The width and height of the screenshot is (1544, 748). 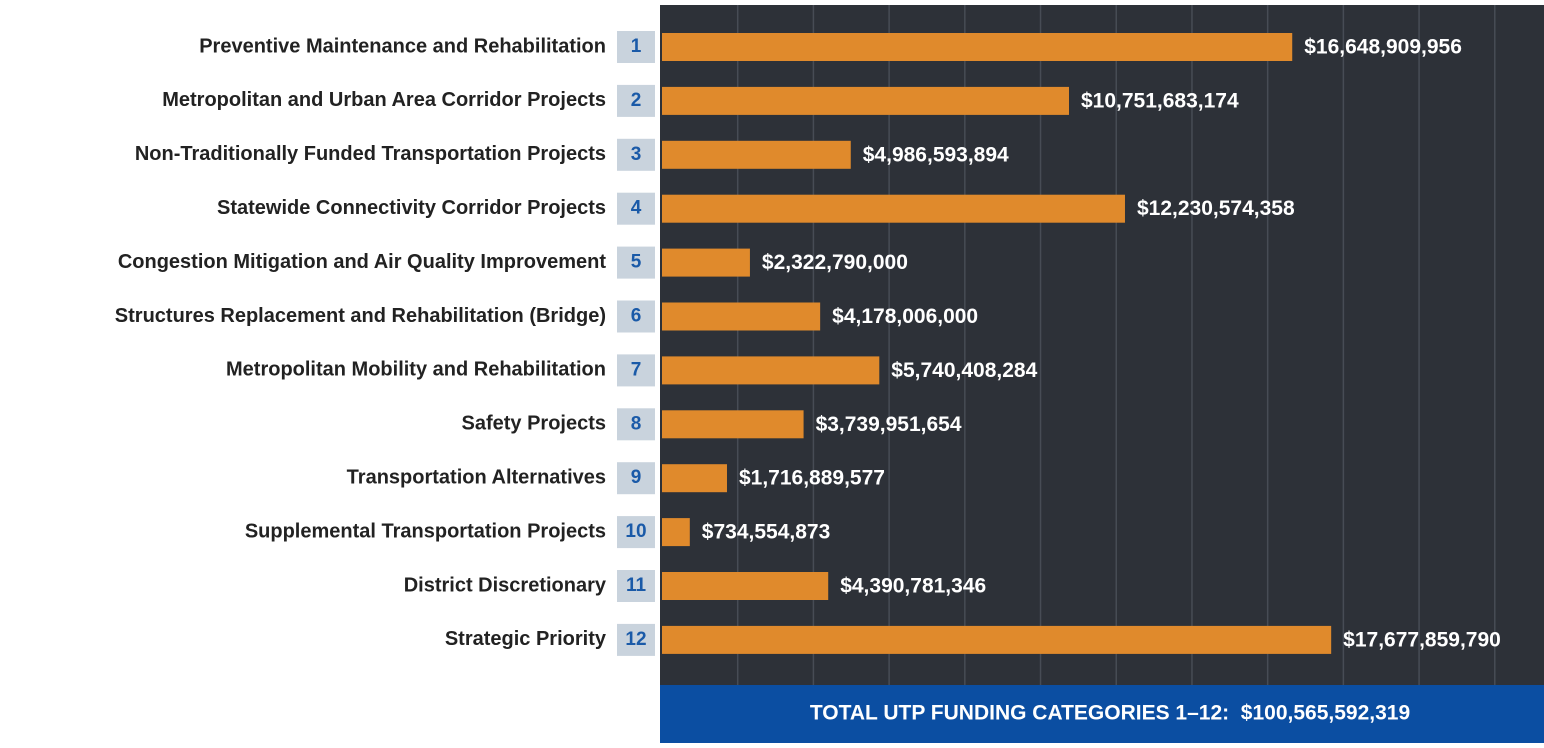 I want to click on category-number: 4, so click(x=636, y=208).